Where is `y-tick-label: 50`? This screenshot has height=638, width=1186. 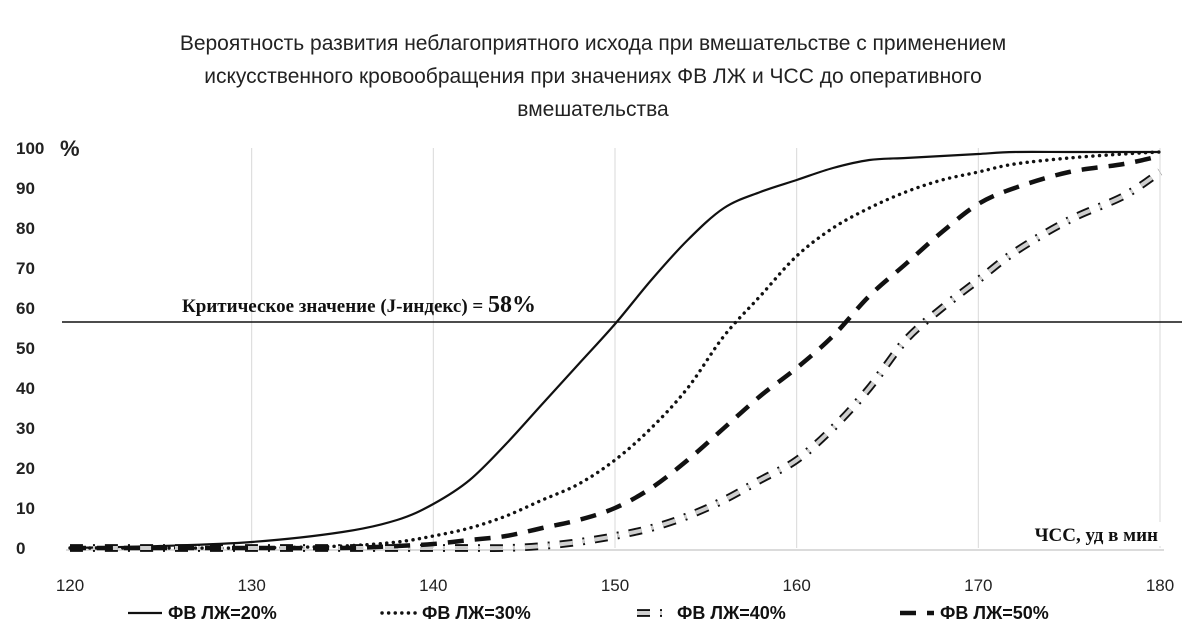 y-tick-label: 50 is located at coordinates (25, 348).